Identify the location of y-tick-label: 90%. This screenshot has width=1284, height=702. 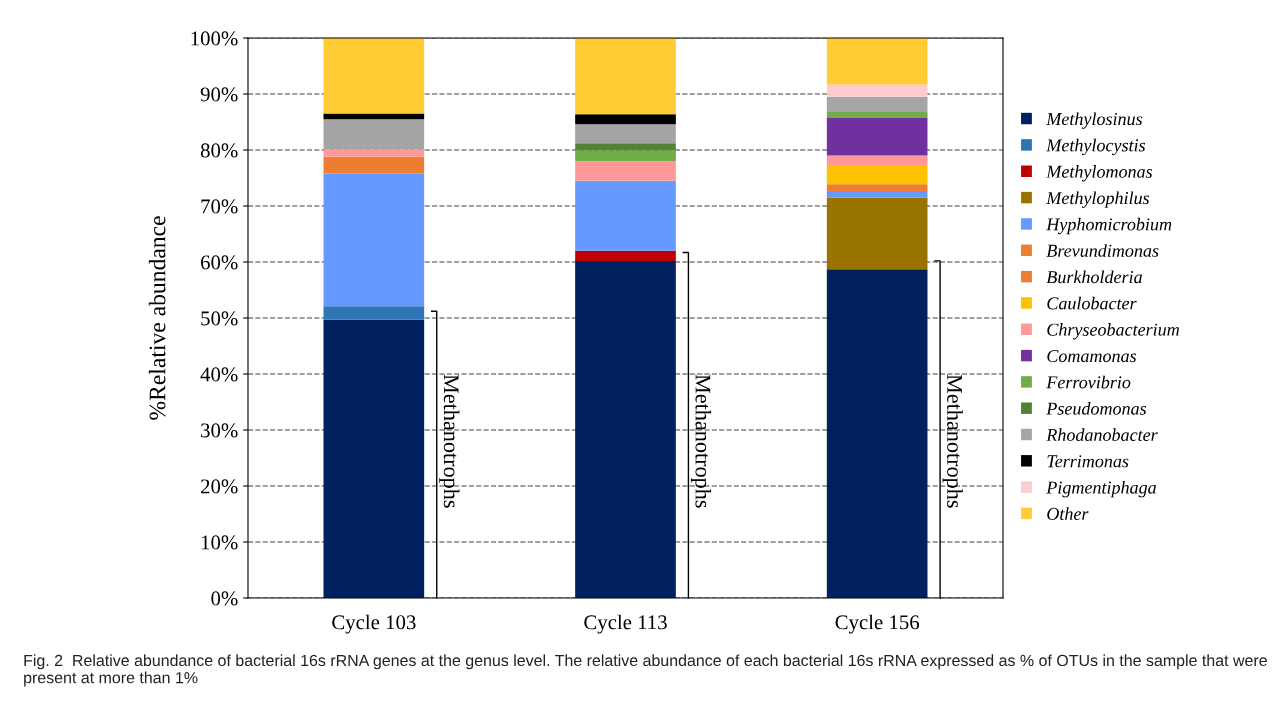
(219, 94).